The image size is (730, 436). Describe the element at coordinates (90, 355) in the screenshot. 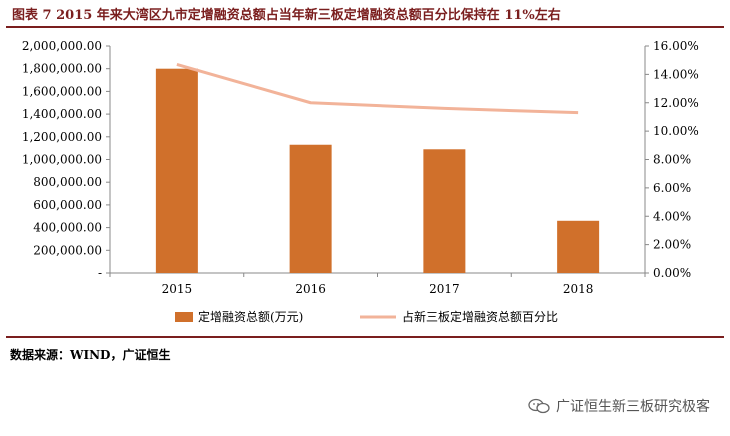

I see `data-source: 数据来源：WIND，广证恒生` at that location.